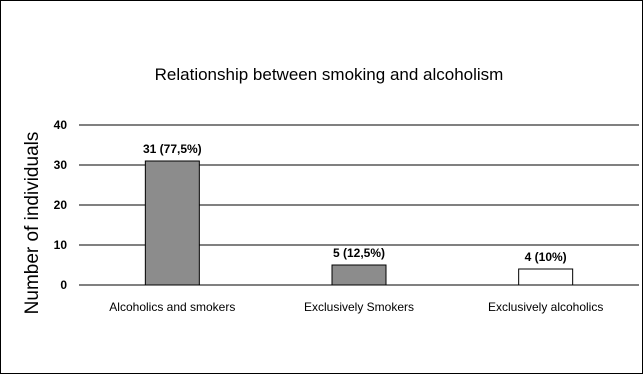 This screenshot has width=643, height=374. What do you see at coordinates (545, 307) in the screenshot?
I see `x-category-label: Exclusively alcoholics` at bounding box center [545, 307].